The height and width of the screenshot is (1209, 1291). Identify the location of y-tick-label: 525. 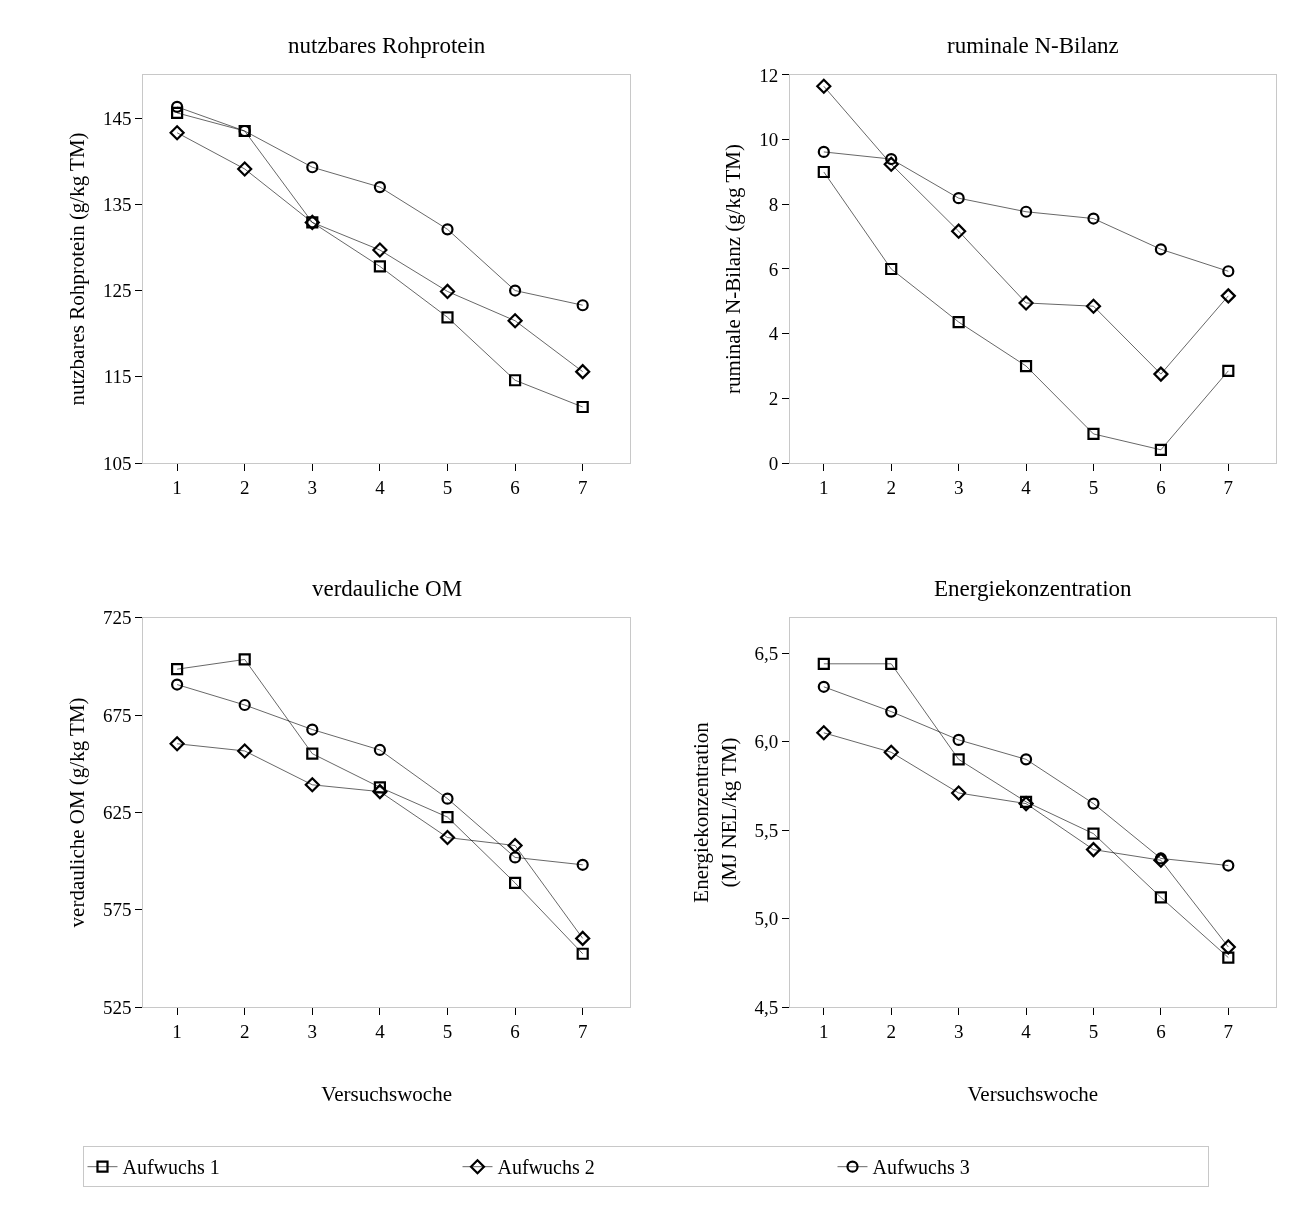
(117, 1007).